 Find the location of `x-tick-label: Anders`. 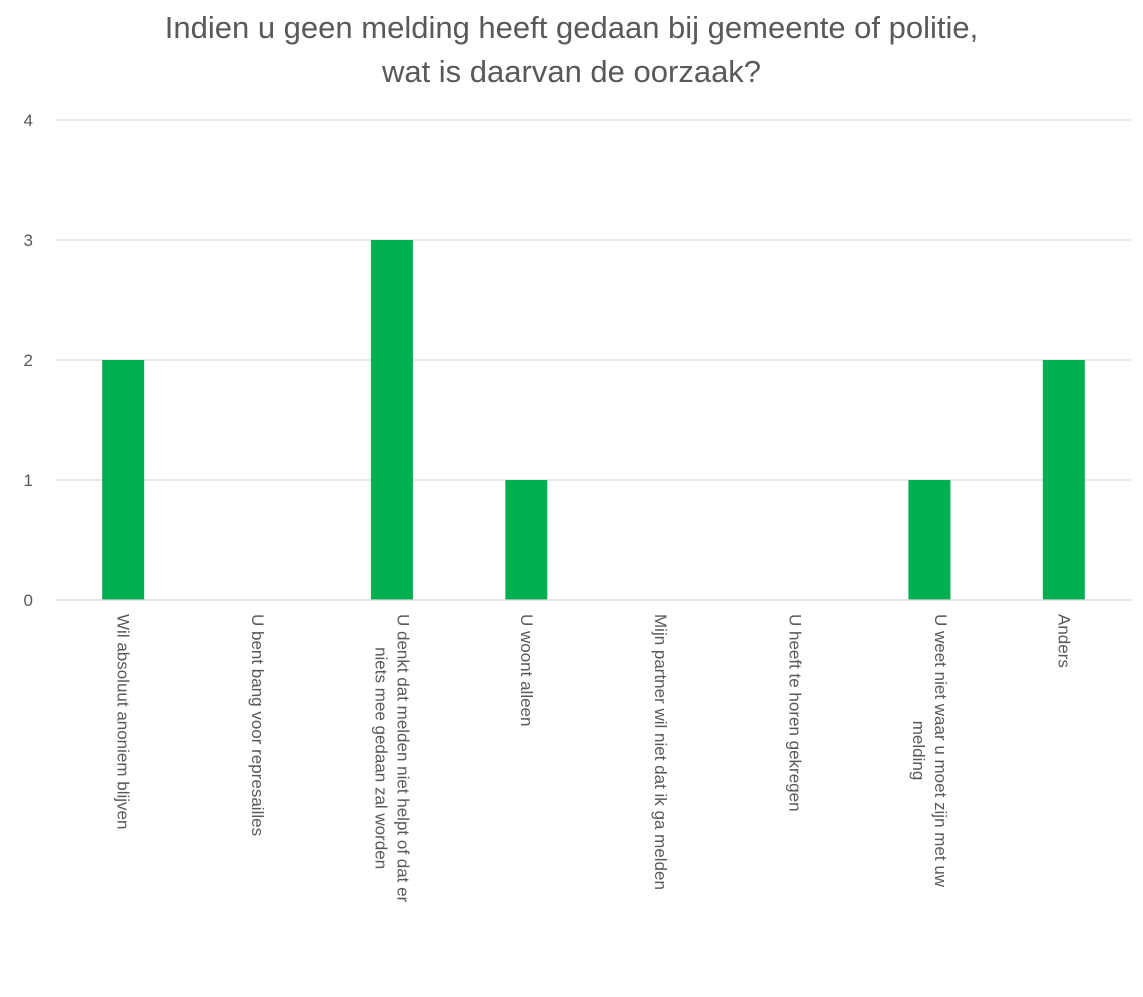

x-tick-label: Anders is located at coordinates (1063, 641).